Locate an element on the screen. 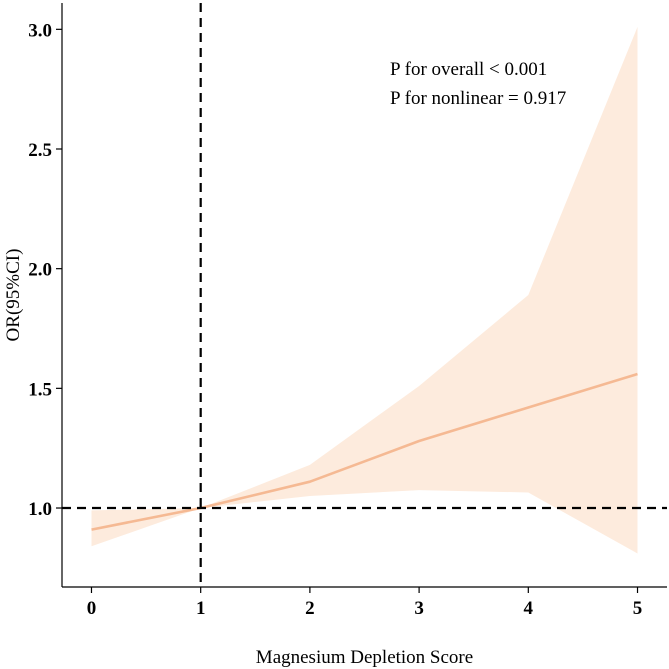 The height and width of the screenshot is (669, 669). y-tick-label: 1.5 is located at coordinates (40, 389).